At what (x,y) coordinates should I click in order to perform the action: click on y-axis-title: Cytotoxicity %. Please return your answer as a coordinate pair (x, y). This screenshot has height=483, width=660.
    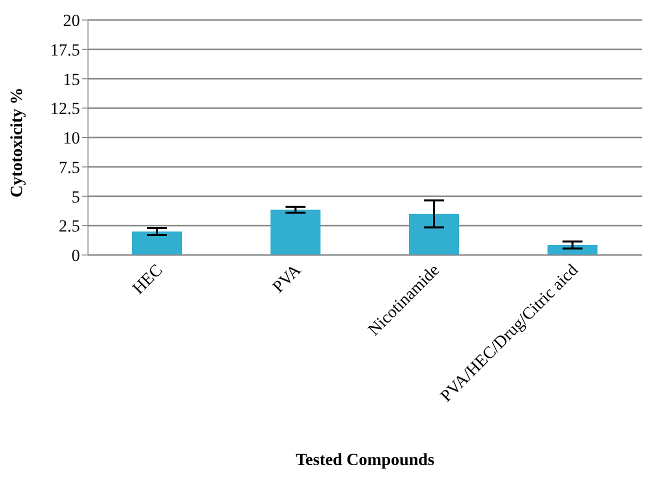
    Looking at the image, I should click on (16, 142).